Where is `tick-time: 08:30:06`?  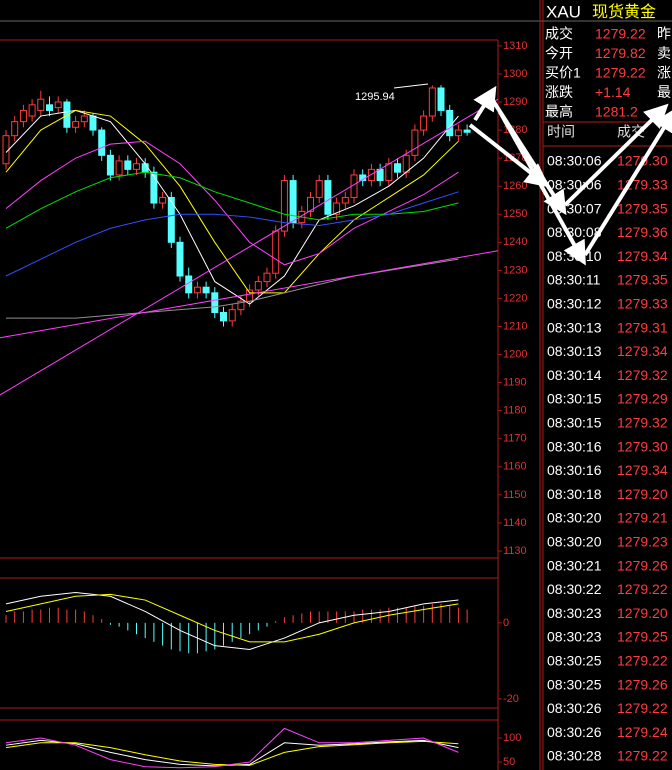
tick-time: 08:30:06 is located at coordinates (574, 161).